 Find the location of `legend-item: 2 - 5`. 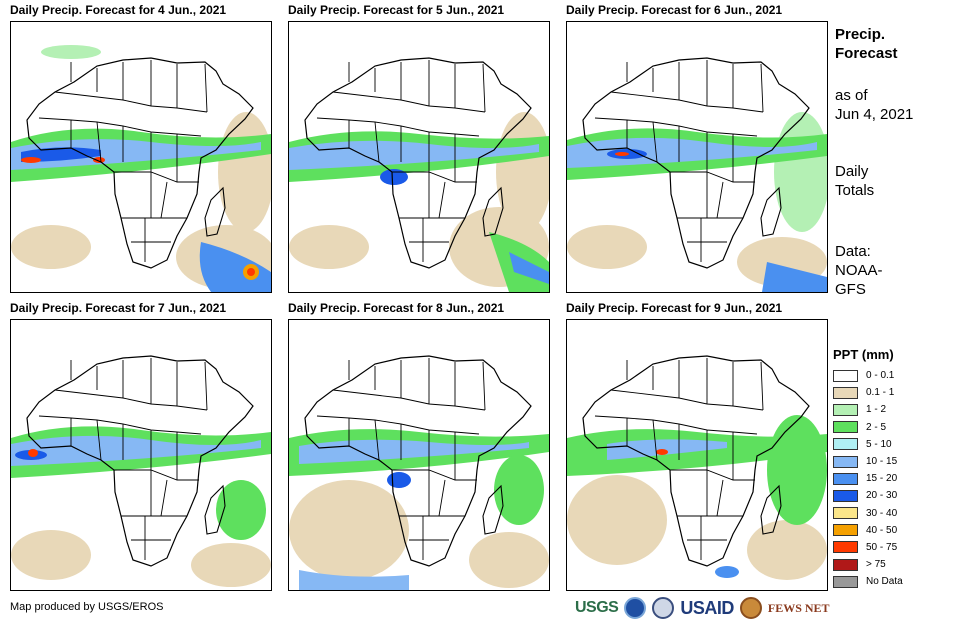

legend-item: 2 - 5 is located at coordinates (888, 427).